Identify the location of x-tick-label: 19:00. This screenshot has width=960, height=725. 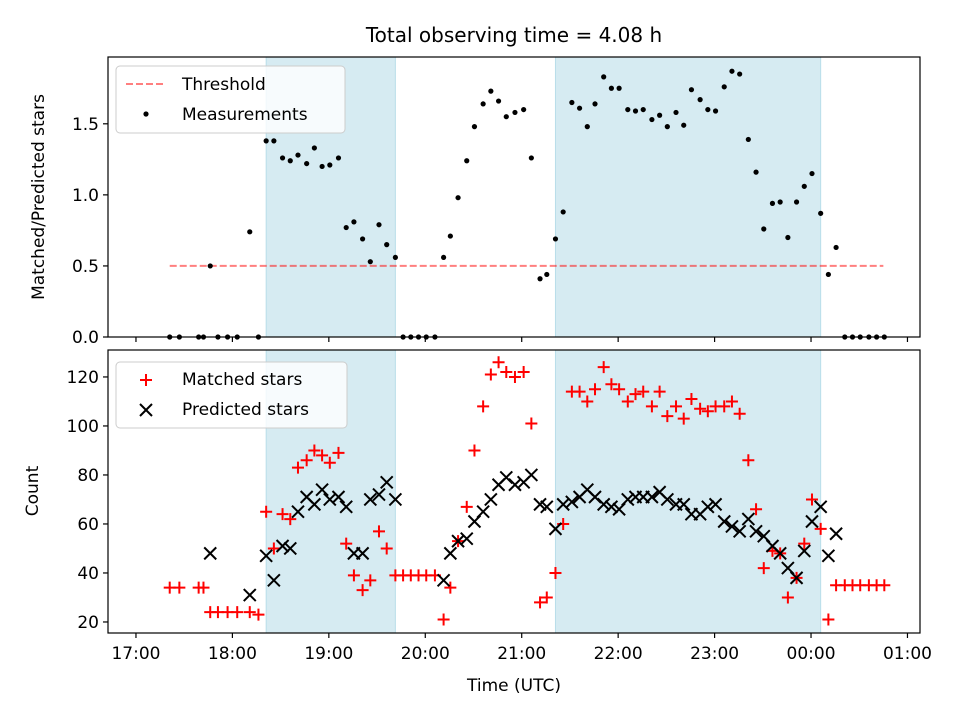
(328, 654).